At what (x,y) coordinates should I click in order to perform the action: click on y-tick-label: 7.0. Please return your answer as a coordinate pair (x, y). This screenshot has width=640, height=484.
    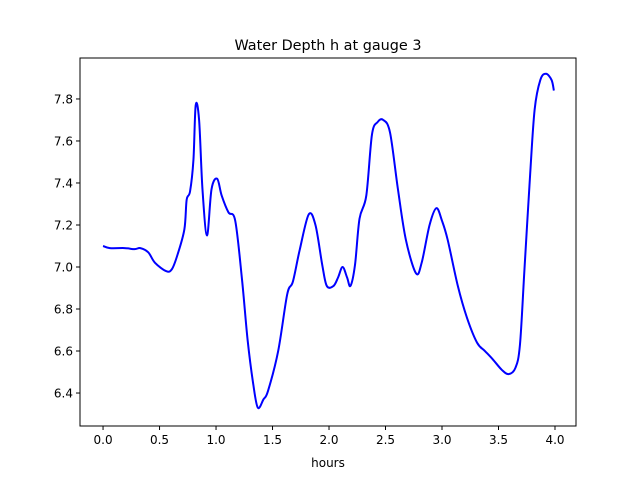
    Looking at the image, I should click on (63, 267).